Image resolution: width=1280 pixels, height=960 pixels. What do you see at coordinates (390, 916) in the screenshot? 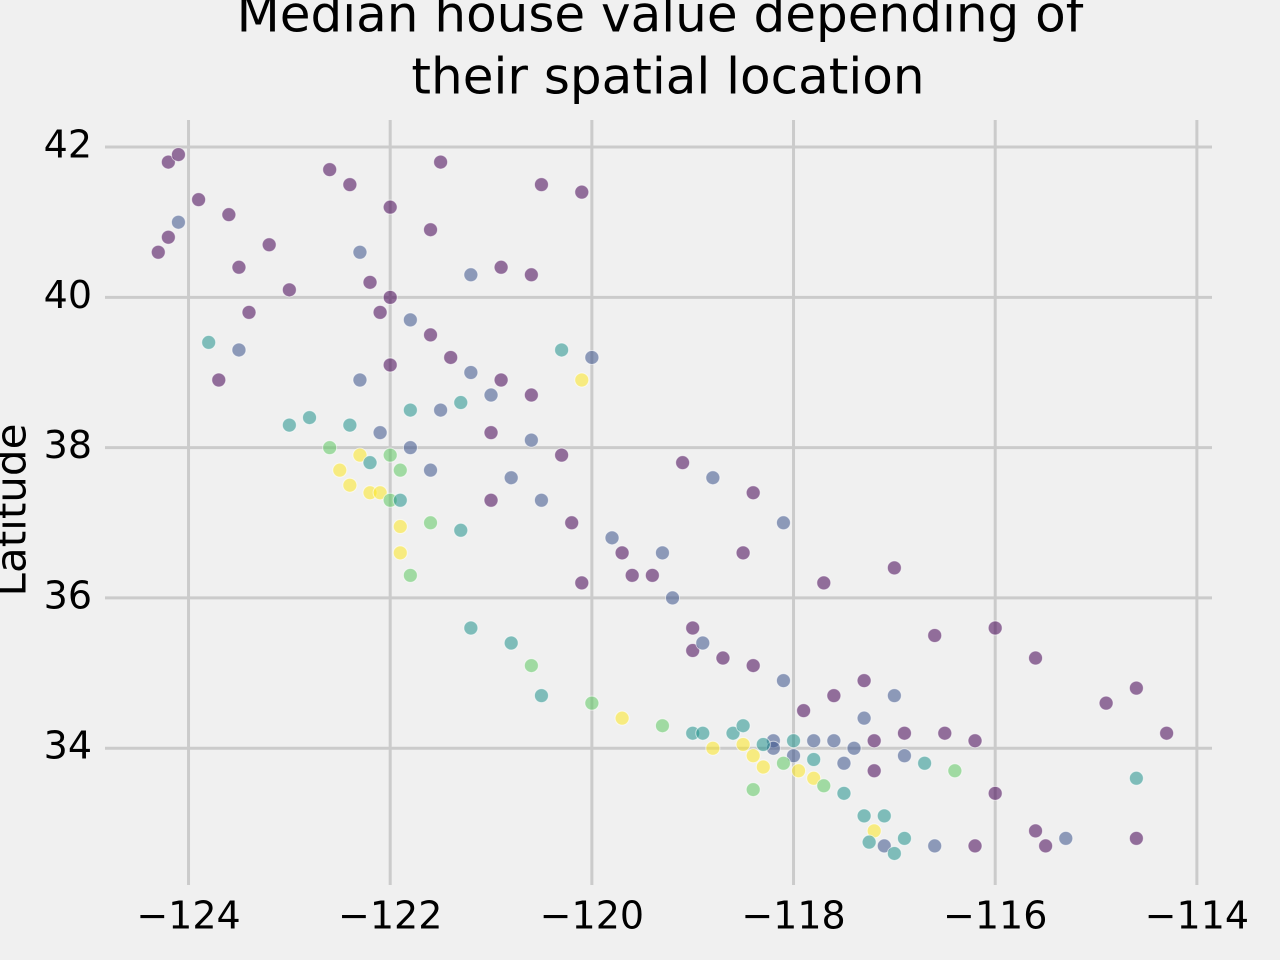
I see `x-tick-label: −122` at bounding box center [390, 916].